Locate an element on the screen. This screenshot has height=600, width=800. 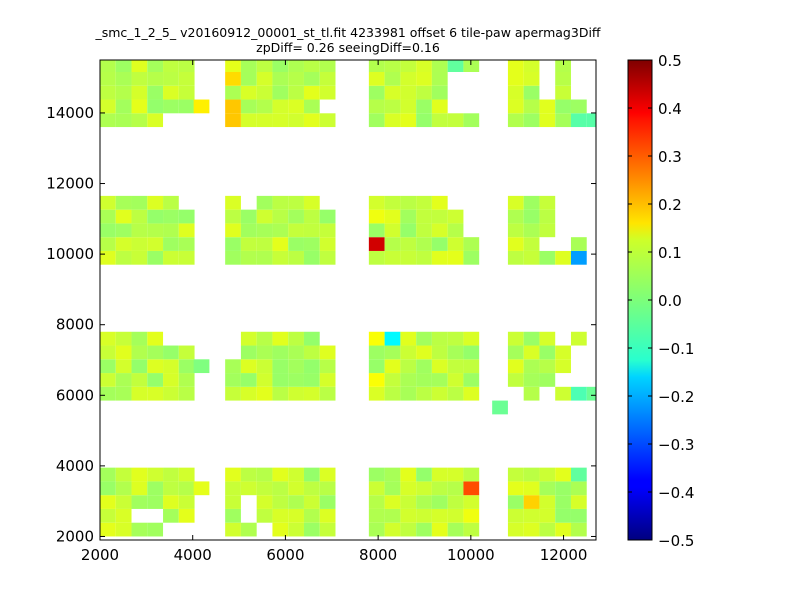
x-tick-label: 8000 is located at coordinates (378, 555).